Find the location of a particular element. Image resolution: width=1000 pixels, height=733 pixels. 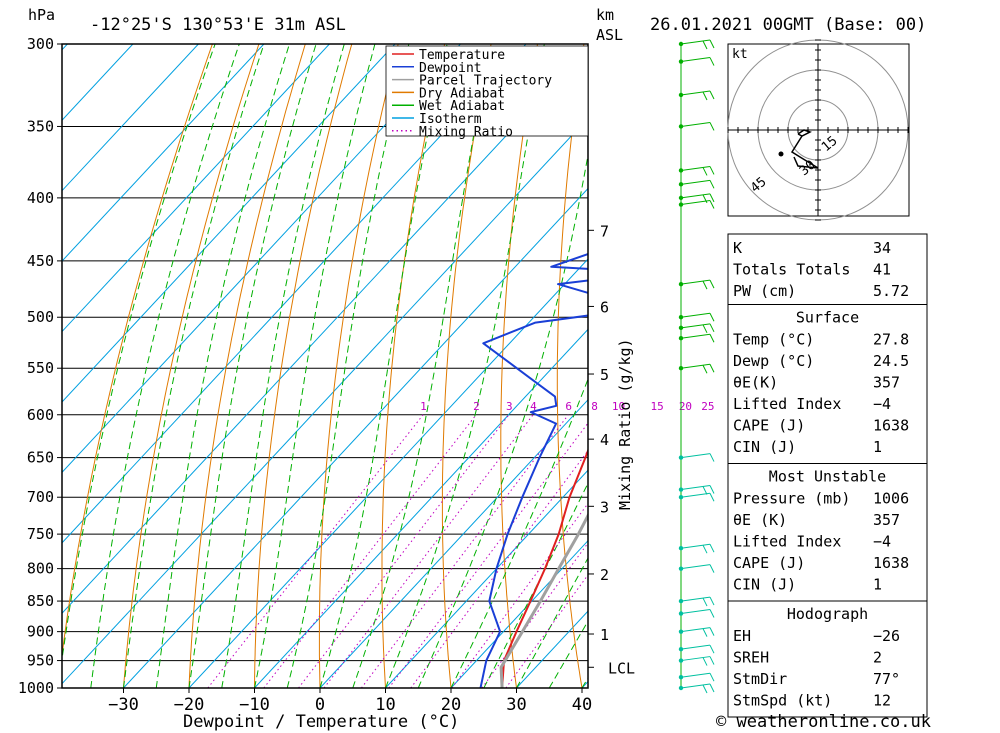

temperature-line is located at coordinates (544, 567).